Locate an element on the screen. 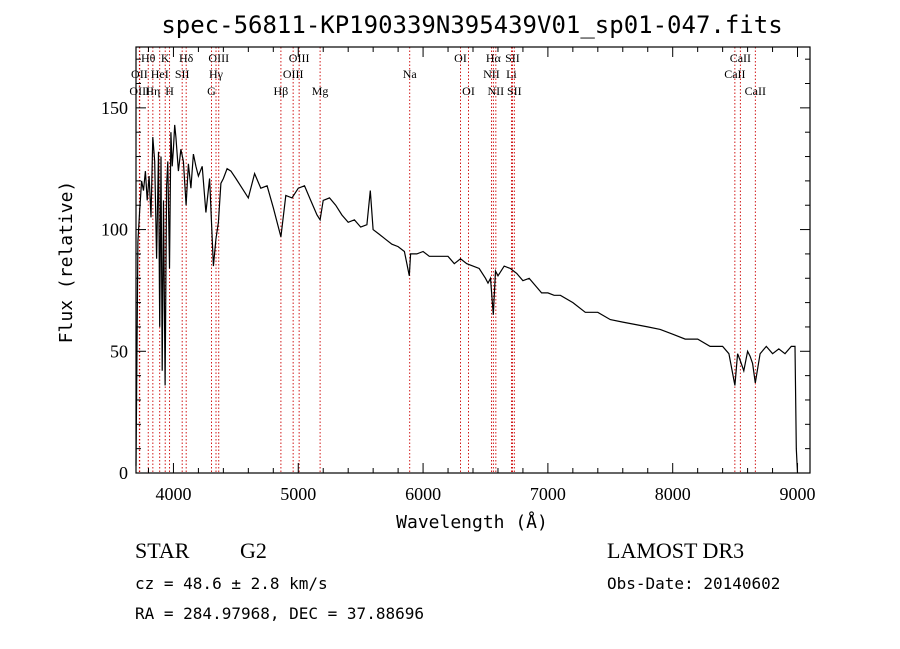 The image size is (900, 649). line-label-15: Mg is located at coordinates (320, 91).